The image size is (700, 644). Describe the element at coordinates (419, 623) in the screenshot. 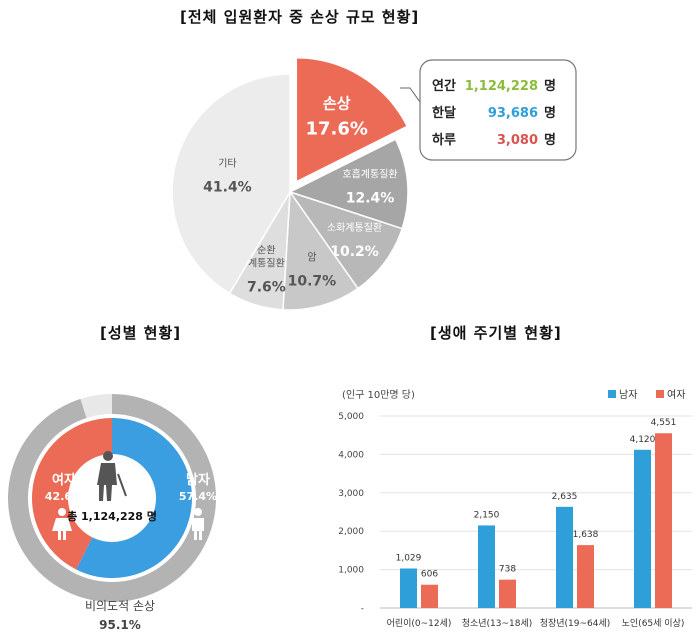

I see `x-tick-label: 어린이(0~12세)` at that location.